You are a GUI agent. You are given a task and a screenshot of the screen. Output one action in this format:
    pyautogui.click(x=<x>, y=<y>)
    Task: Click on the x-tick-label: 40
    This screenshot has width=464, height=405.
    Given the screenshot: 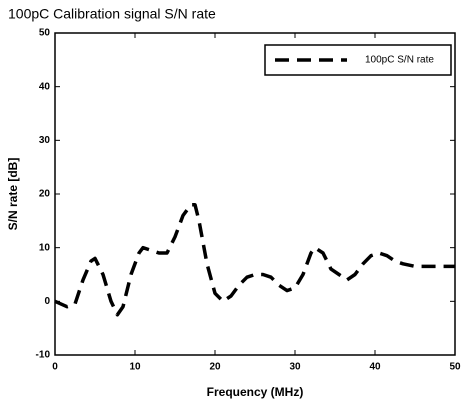 What is the action you would take?
    pyautogui.click(x=375, y=367)
    